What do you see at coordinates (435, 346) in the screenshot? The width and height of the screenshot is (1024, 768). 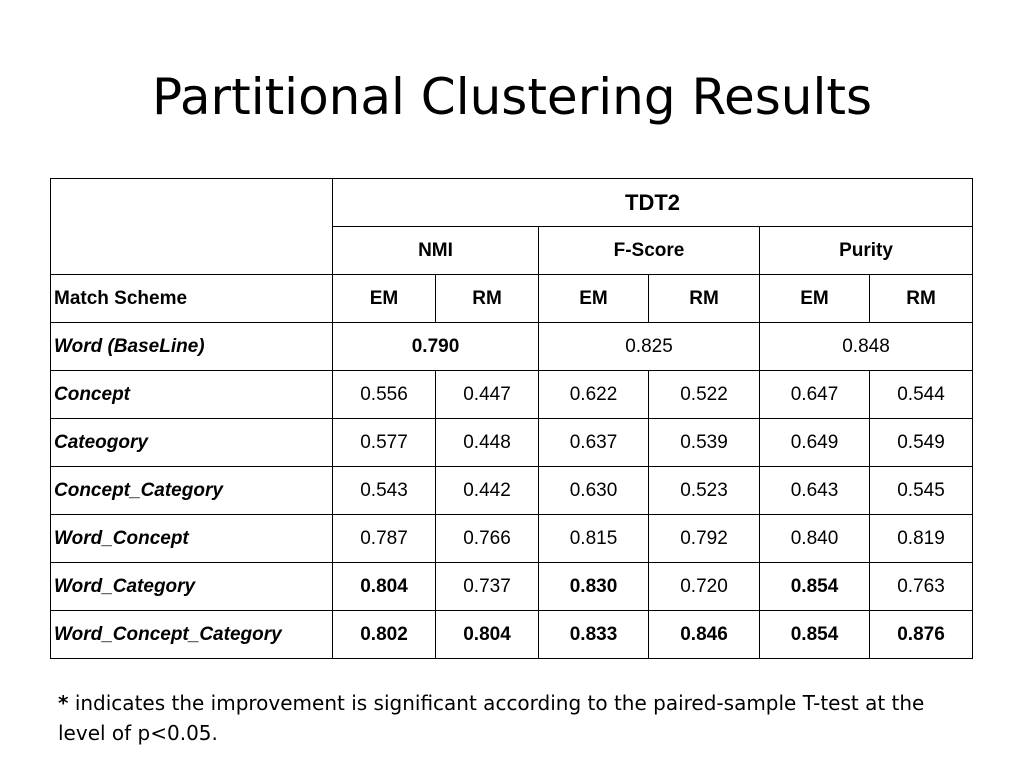 I see `baseline-value: 0.790` at bounding box center [435, 346].